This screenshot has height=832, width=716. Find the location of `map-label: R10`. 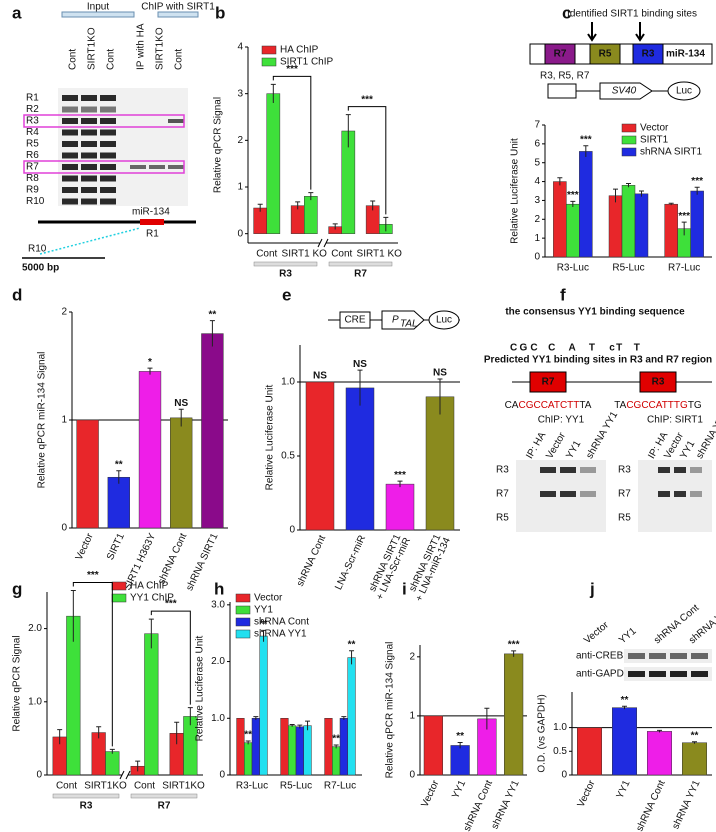

map-label: R10 is located at coordinates (37, 249).